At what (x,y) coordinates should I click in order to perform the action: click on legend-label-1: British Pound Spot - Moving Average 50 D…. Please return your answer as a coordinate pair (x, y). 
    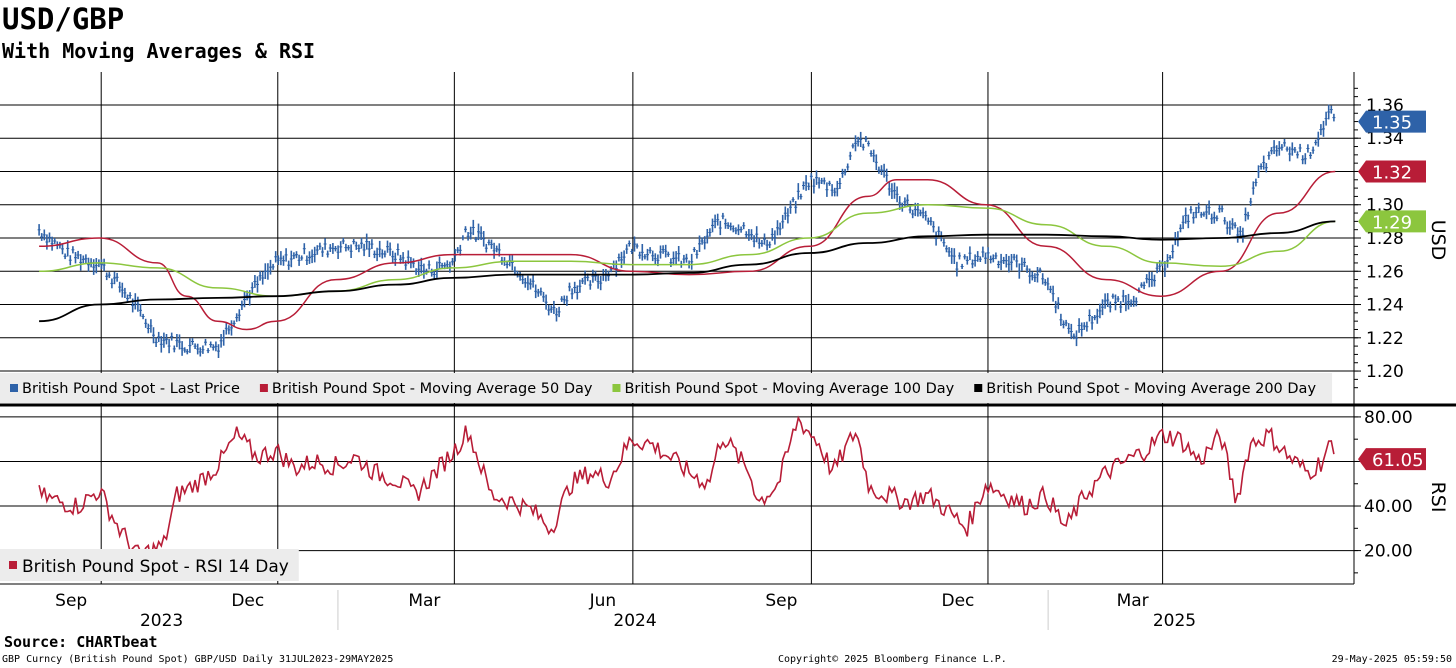
    Looking at the image, I should click on (432, 389).